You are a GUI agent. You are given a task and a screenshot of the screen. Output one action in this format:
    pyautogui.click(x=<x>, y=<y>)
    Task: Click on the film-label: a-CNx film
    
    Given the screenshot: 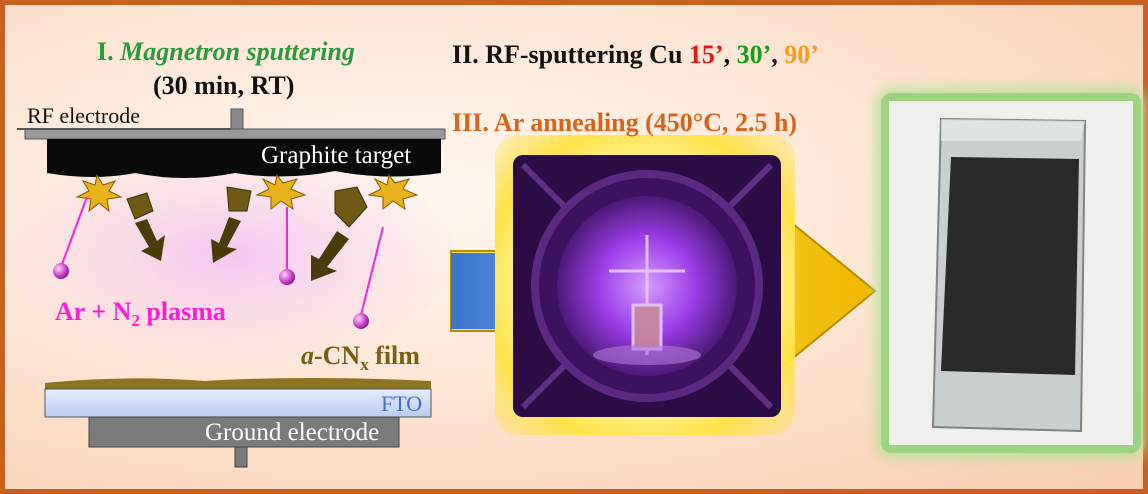 What is the action you would take?
    pyautogui.click(x=360, y=358)
    